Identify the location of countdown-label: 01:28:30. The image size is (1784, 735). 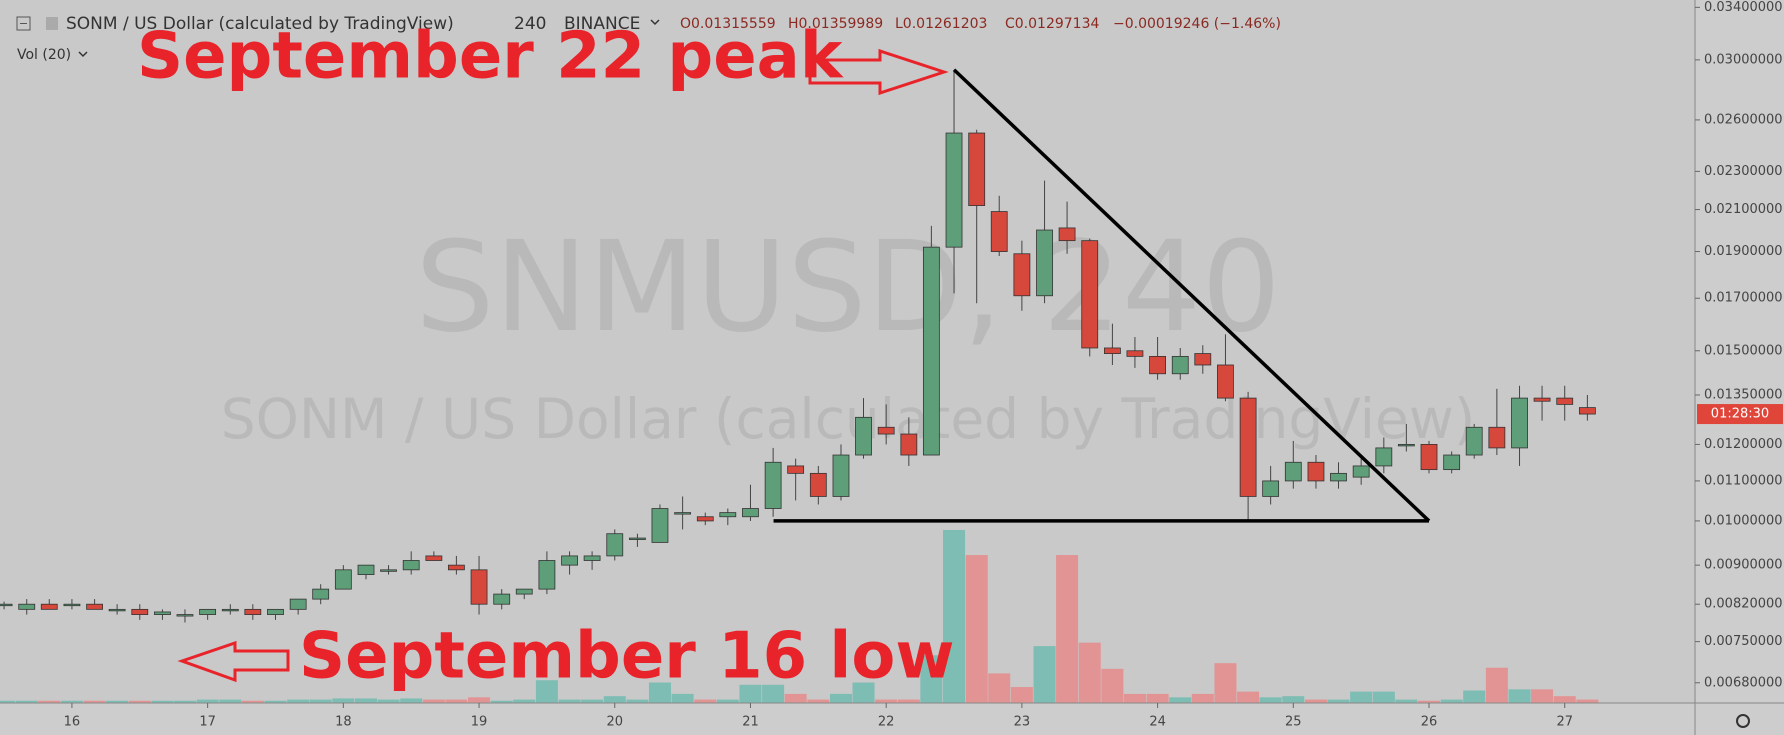
(1740, 414).